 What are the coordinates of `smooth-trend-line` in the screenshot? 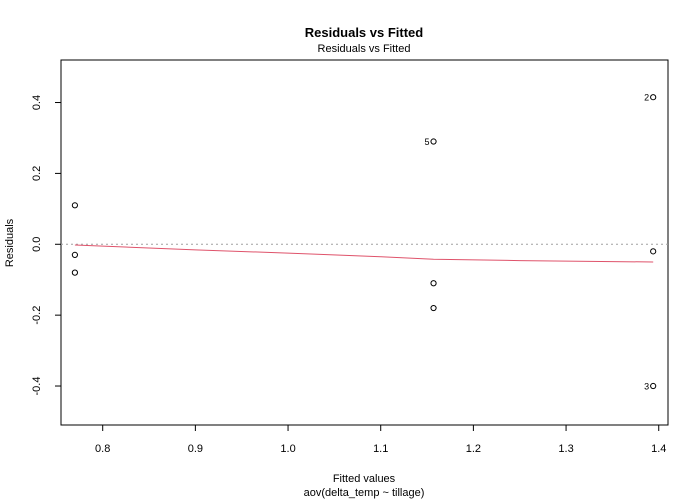 It's located at (364, 253).